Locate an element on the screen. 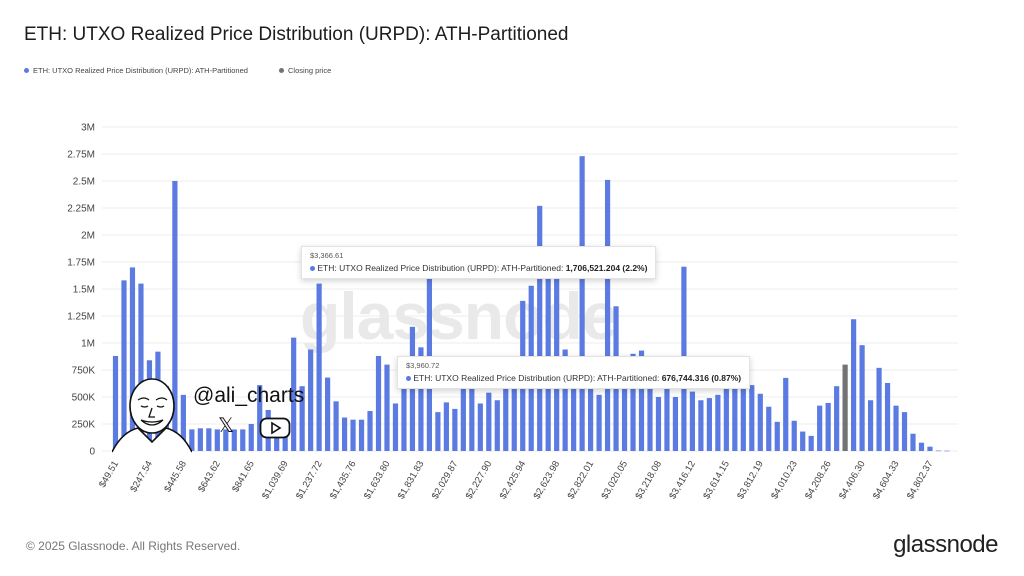 The image size is (1024, 576). legend-item-closing-price: Closing price is located at coordinates (305, 70).